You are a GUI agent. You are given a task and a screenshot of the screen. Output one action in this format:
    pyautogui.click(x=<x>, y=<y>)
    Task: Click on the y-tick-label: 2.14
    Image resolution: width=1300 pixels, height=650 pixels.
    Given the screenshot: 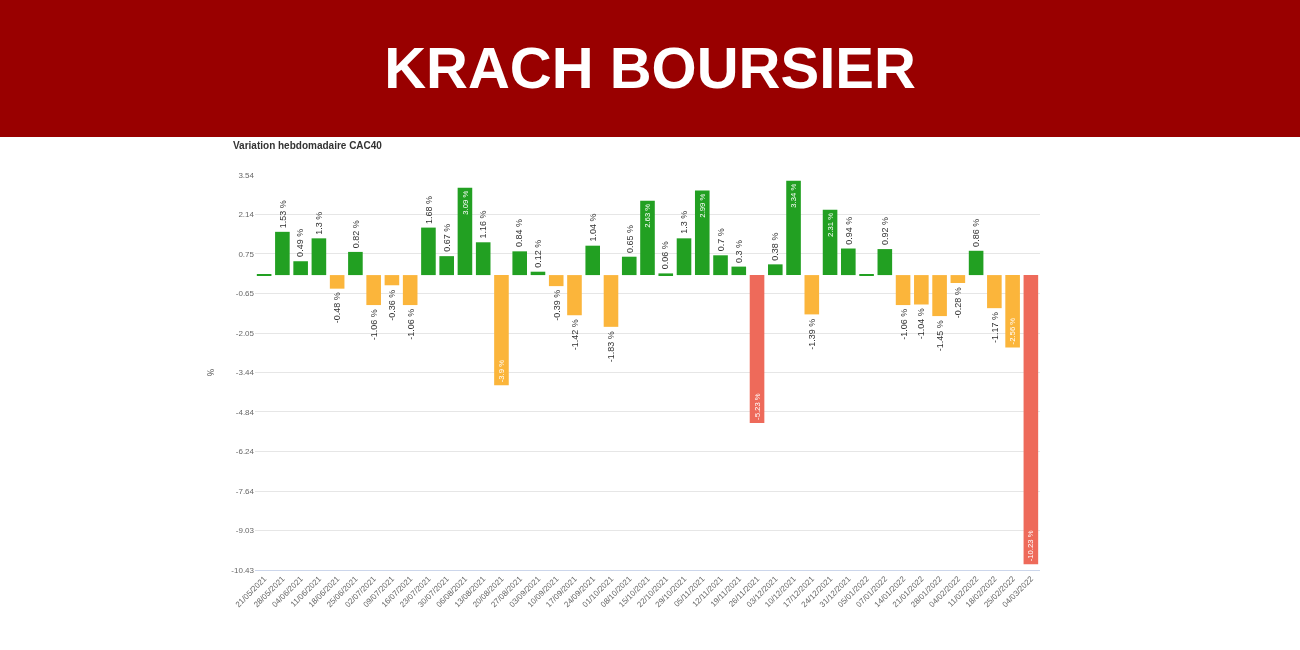 What is the action you would take?
    pyautogui.click(x=246, y=215)
    